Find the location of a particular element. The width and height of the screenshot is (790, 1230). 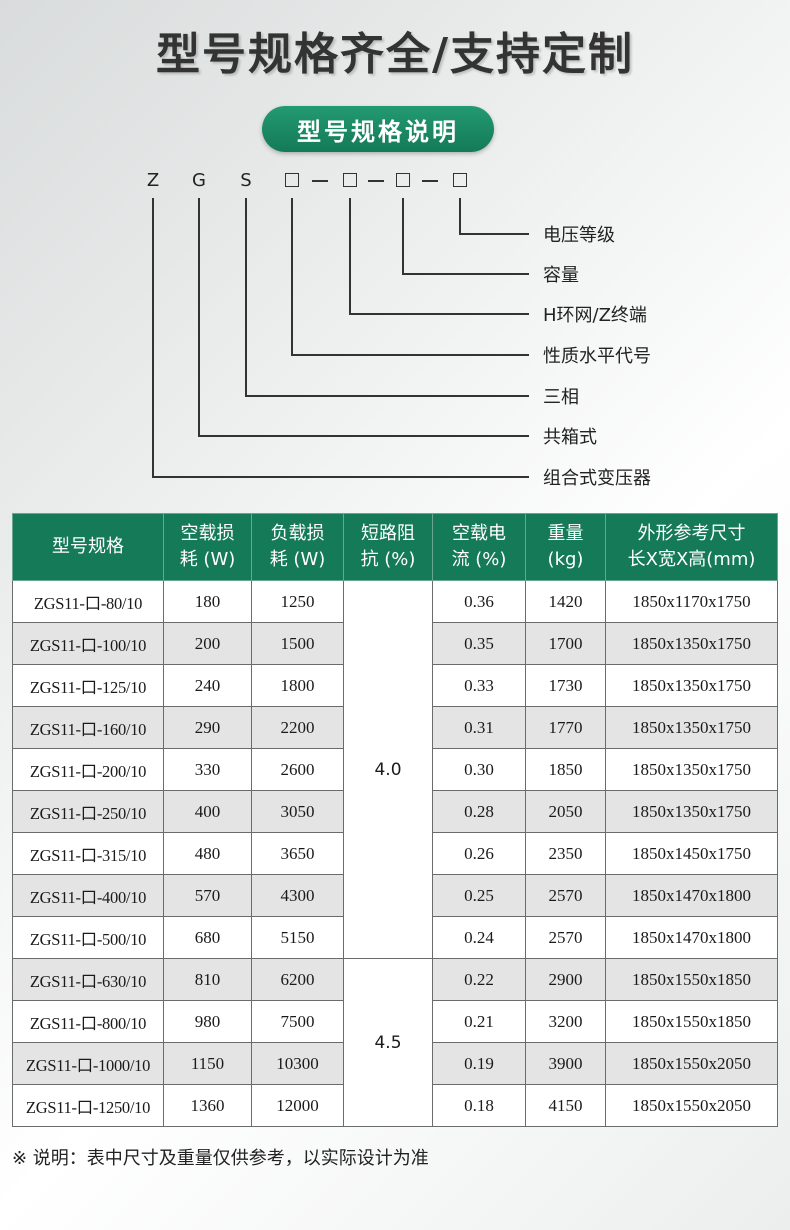

cell-model: ZGS11-口-250/10 is located at coordinates (88, 811).